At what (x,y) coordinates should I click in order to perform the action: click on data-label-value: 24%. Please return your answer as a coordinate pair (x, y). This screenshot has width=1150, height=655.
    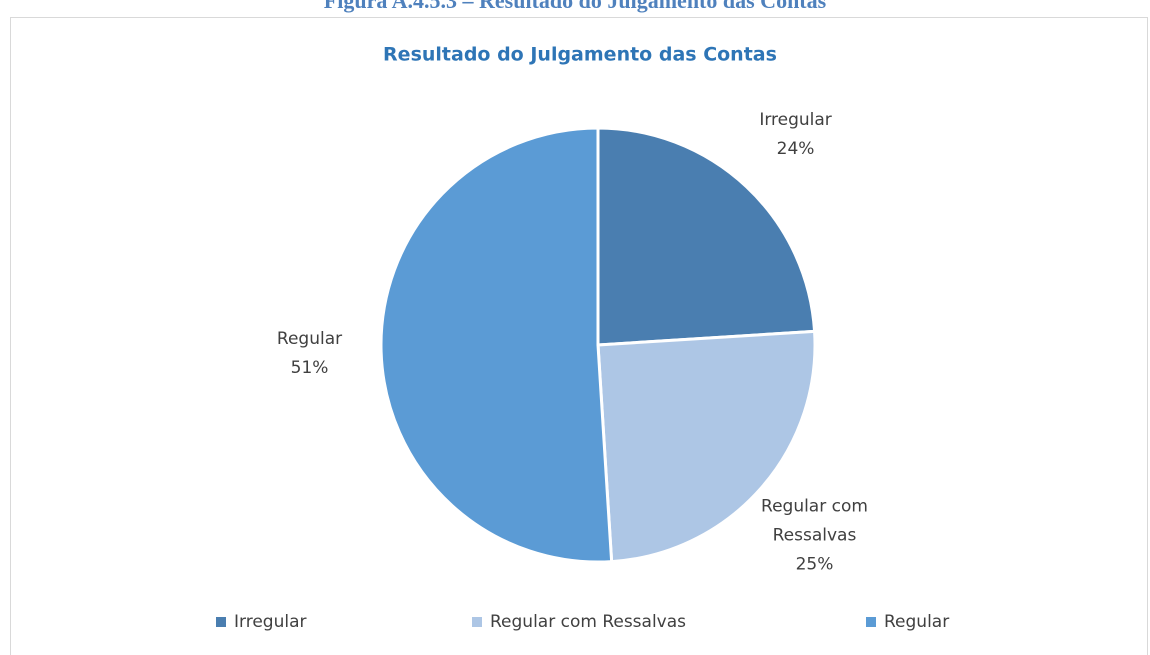
    Looking at the image, I should click on (795, 148).